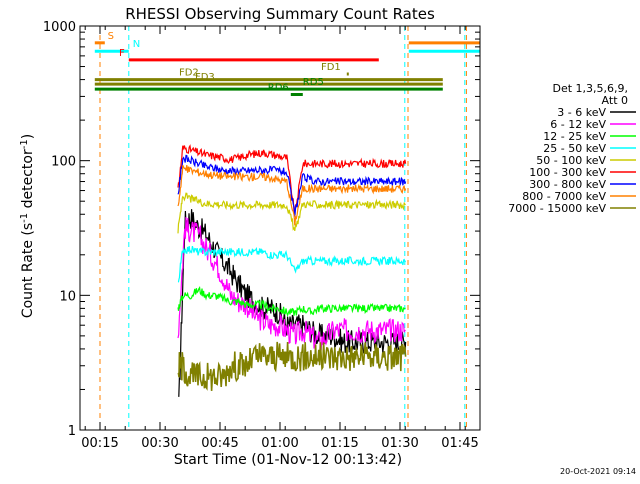  What do you see at coordinates (63, 162) in the screenshot?
I see `y-tick-label: 100` at bounding box center [63, 162].